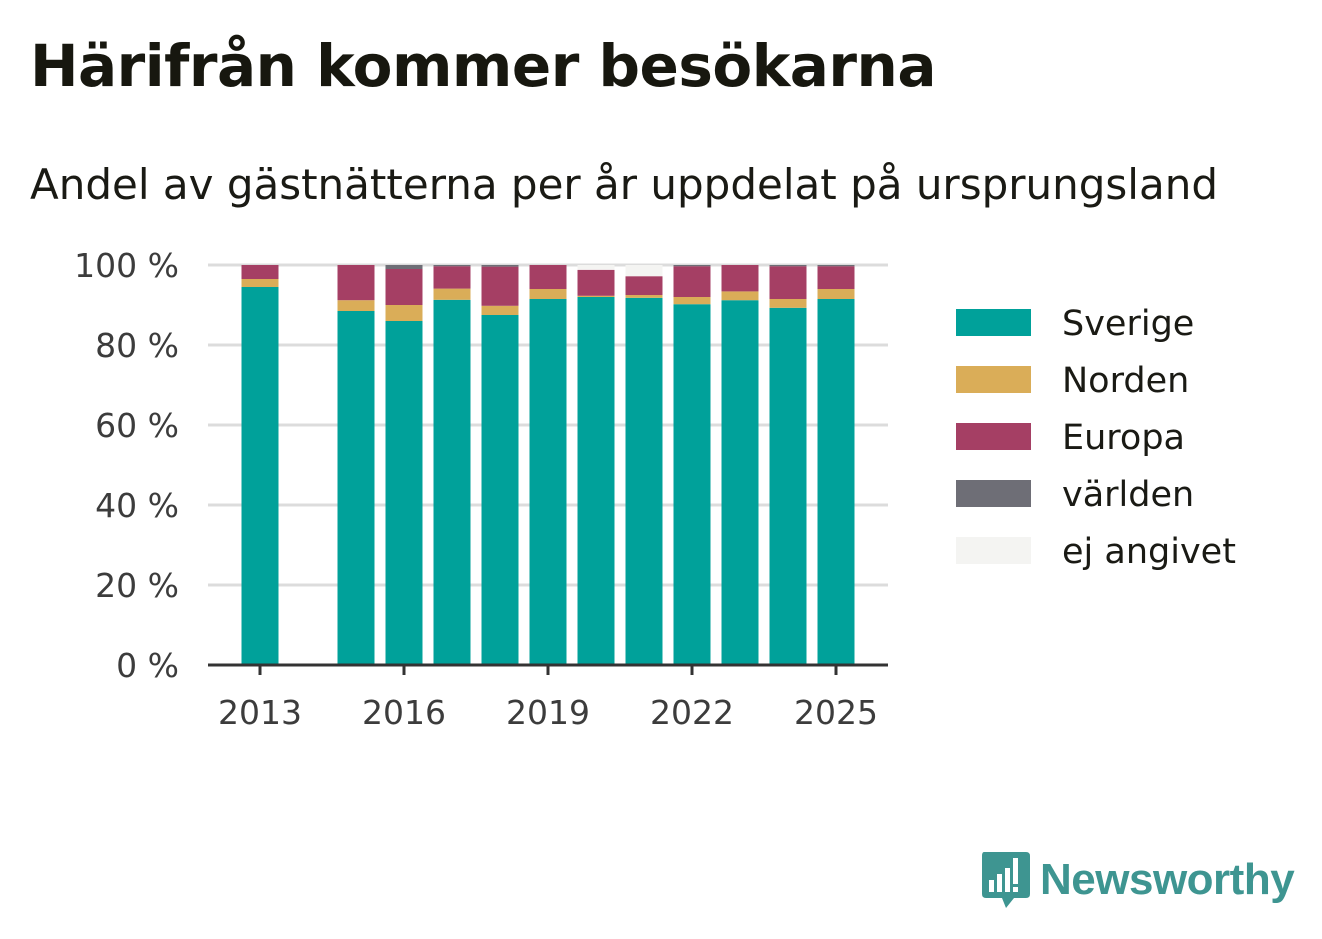  What do you see at coordinates (836, 294) in the screenshot?
I see `bar-segment-norden-2025` at bounding box center [836, 294].